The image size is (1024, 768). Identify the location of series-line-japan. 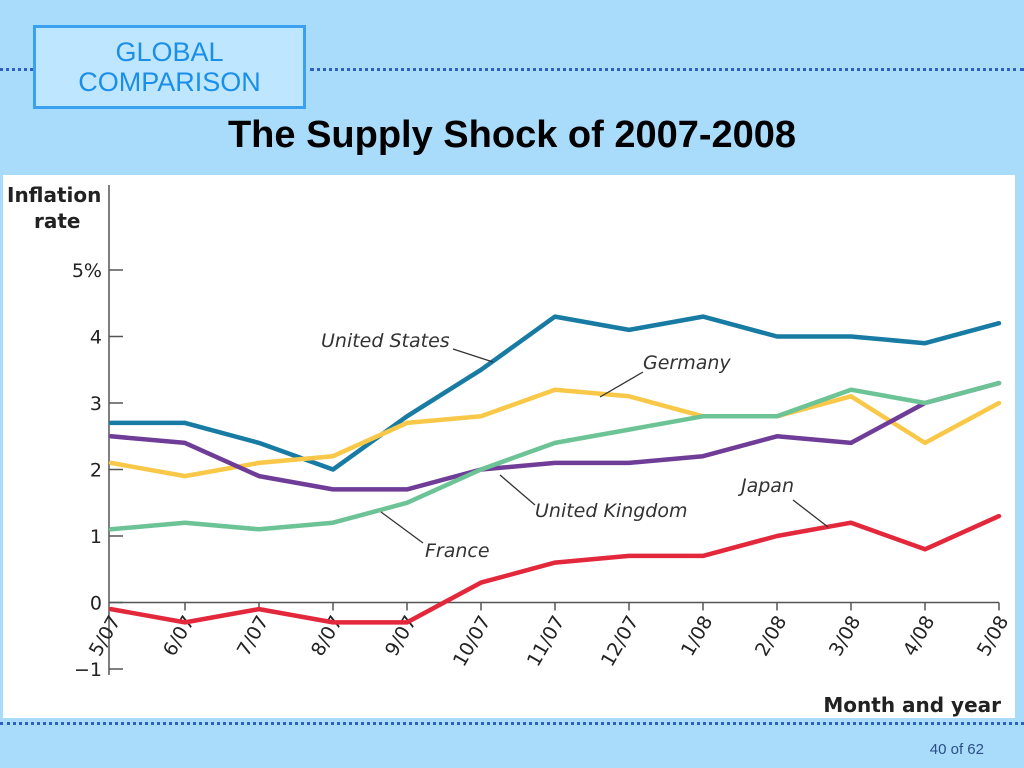
(555, 569).